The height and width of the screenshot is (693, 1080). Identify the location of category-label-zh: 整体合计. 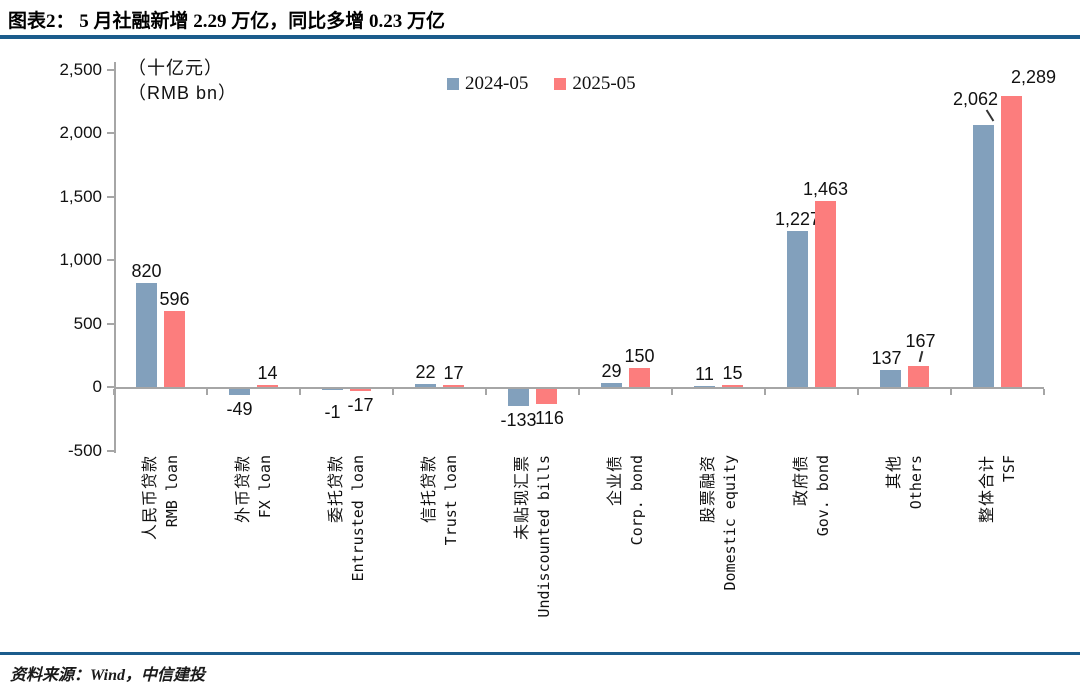
(987, 489).